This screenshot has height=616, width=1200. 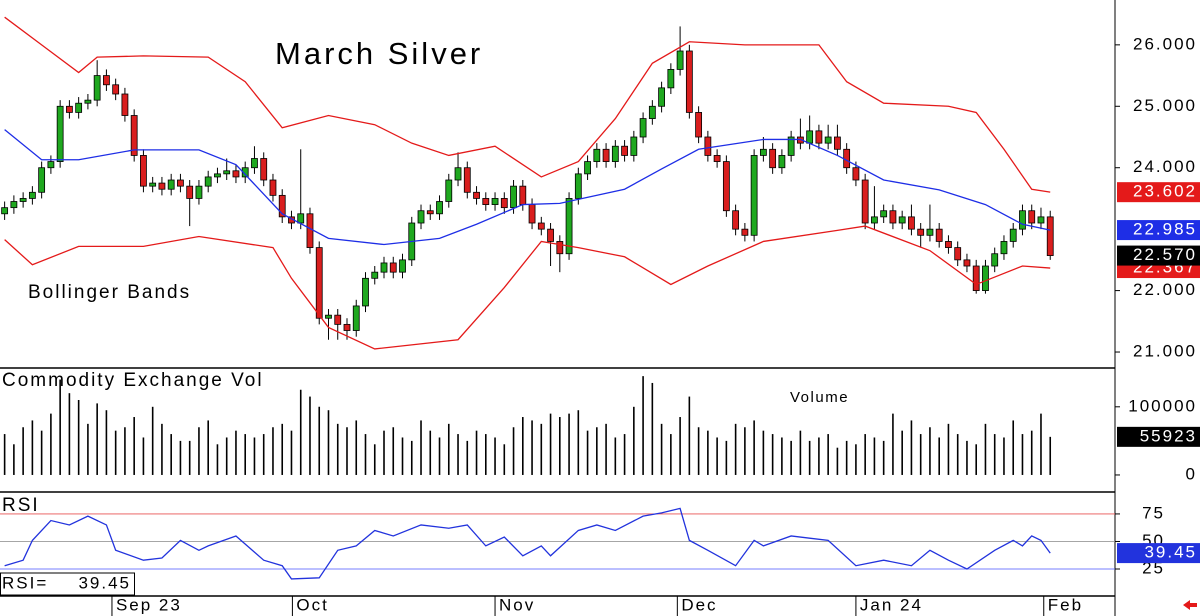 I want to click on x-tick-label: Nov, so click(x=517, y=604).